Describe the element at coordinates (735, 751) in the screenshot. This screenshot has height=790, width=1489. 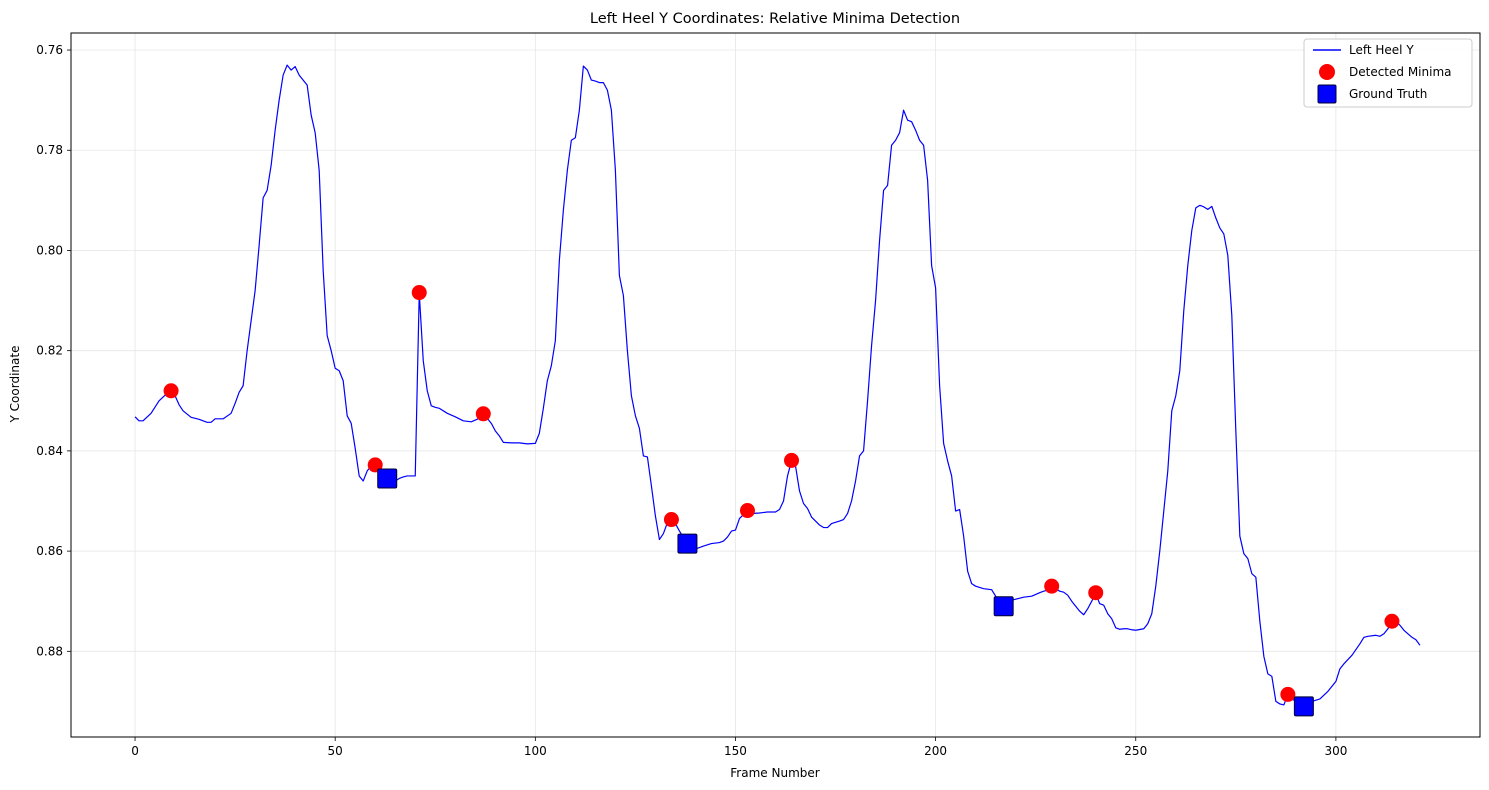
I see `x-tick-label: 150` at that location.